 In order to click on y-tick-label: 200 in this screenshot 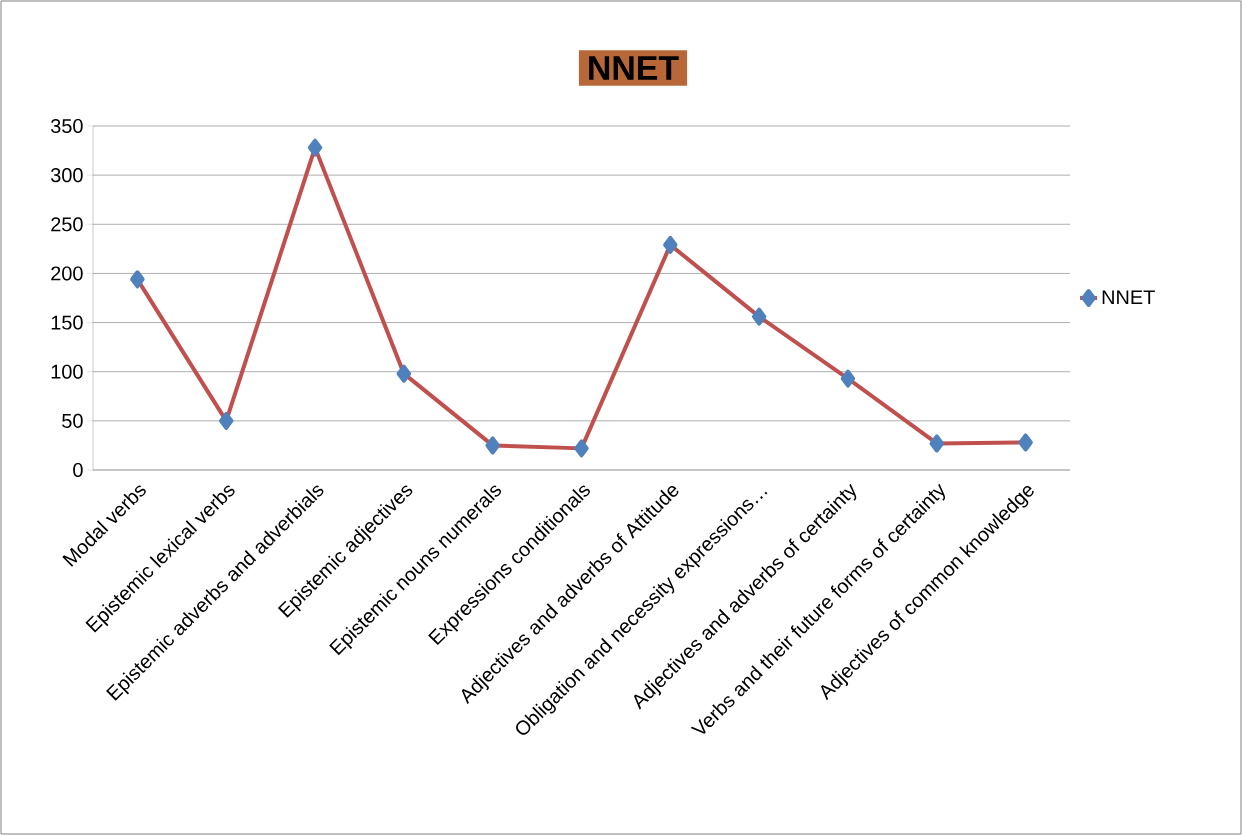, I will do `click(67, 273)`.